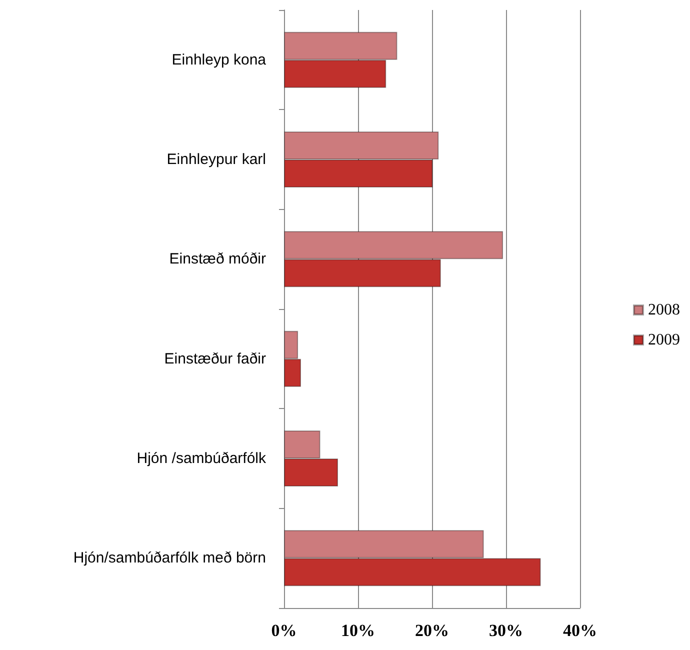 Image resolution: width=690 pixels, height=650 pixels. I want to click on y-tick-label: Einhleyp kona, so click(219, 59).